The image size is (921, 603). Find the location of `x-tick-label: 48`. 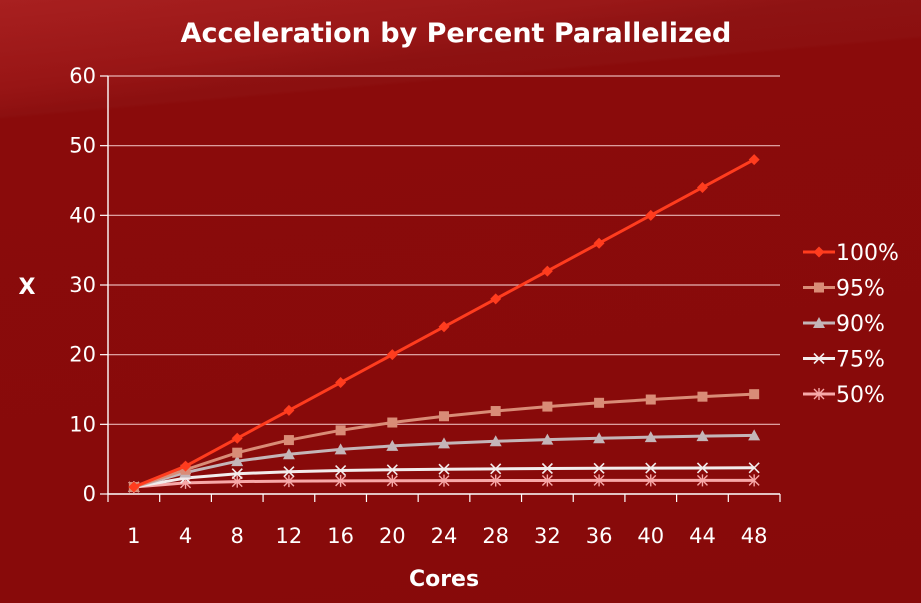

x-tick-label: 48 is located at coordinates (754, 536).